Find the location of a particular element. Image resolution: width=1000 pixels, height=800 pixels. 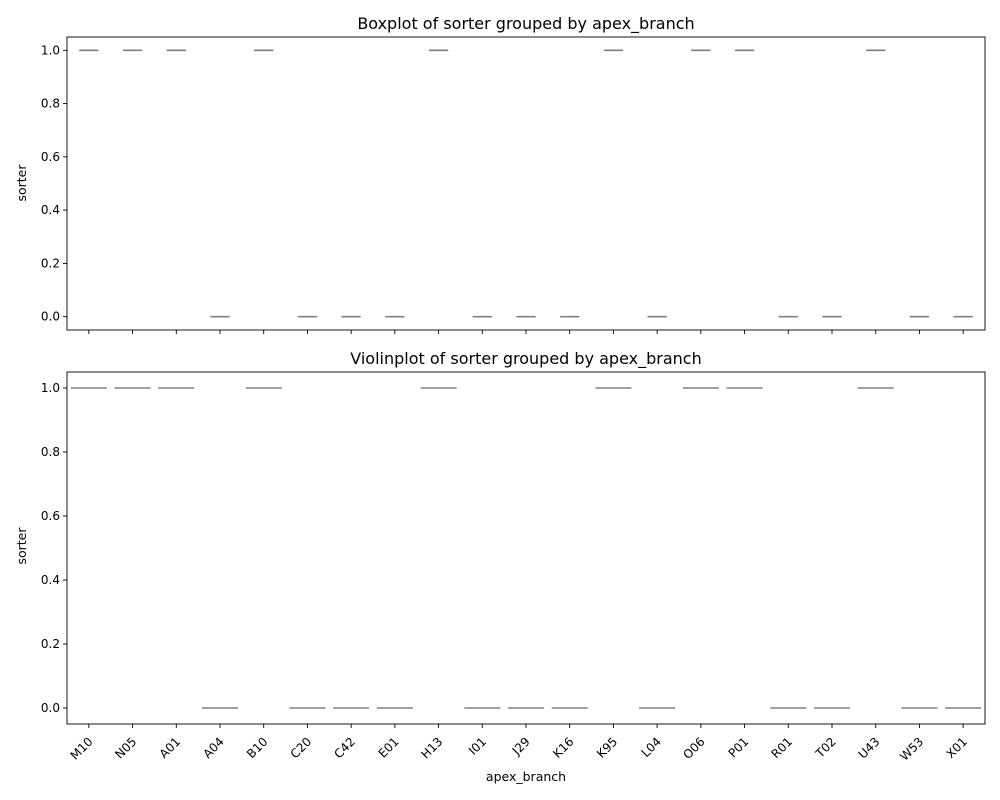

xtick-label-x01: X01 is located at coordinates (956, 748).